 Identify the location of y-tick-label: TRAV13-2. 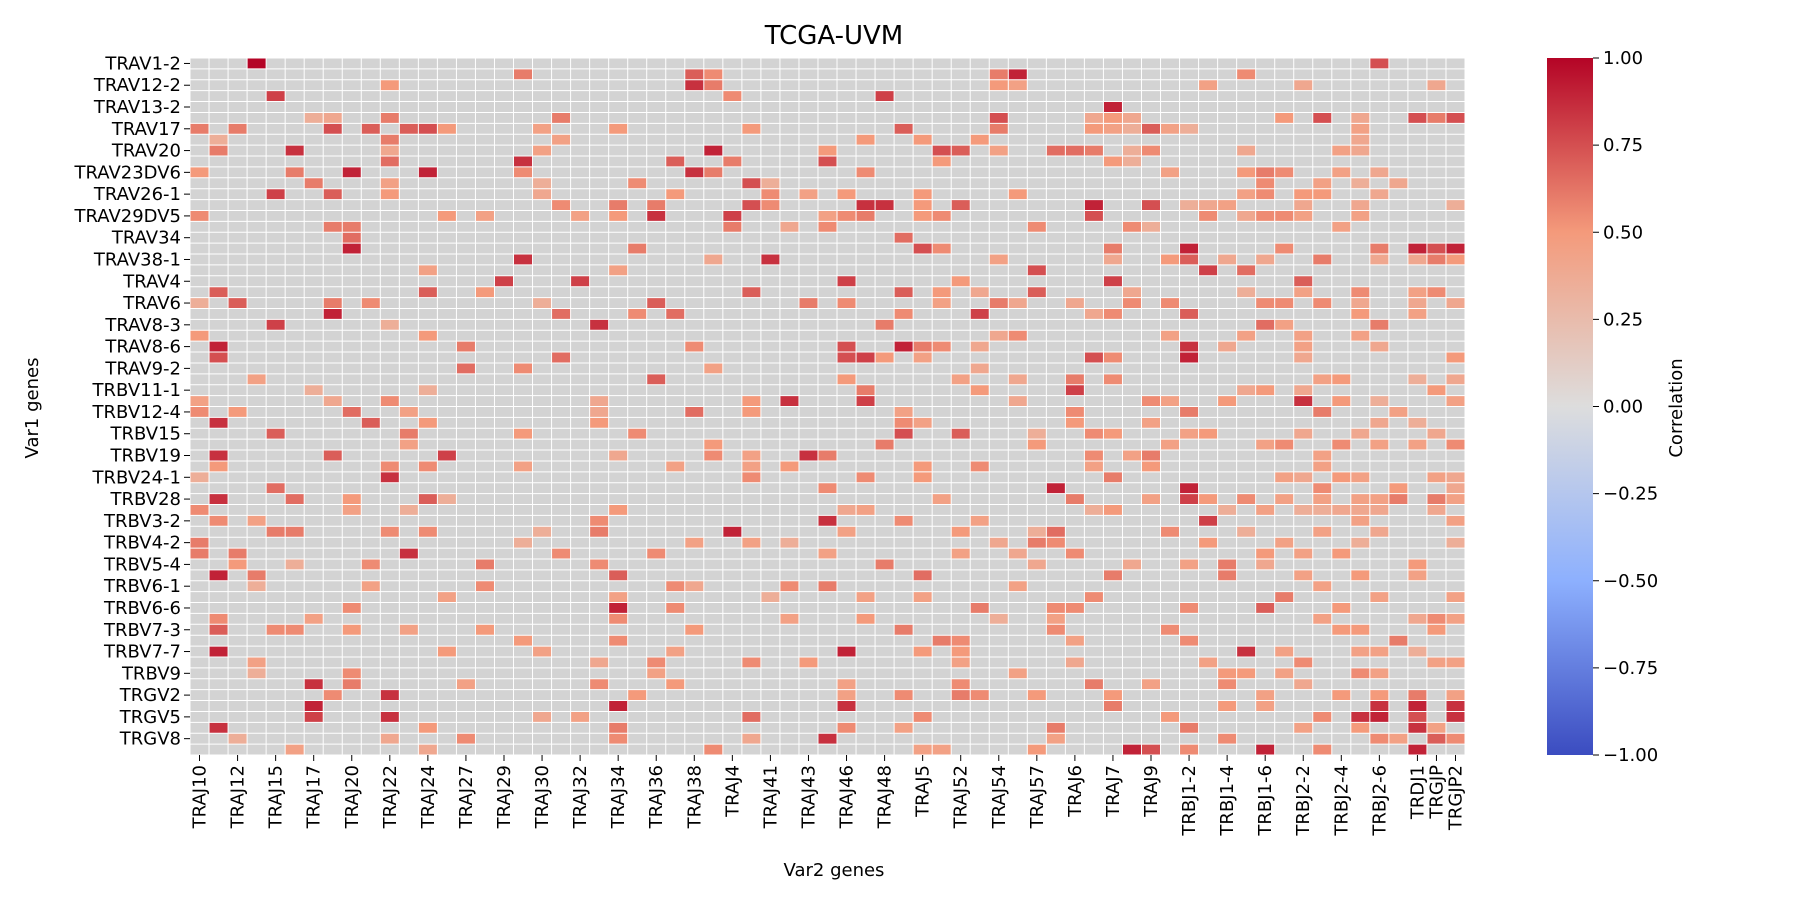
(137, 107).